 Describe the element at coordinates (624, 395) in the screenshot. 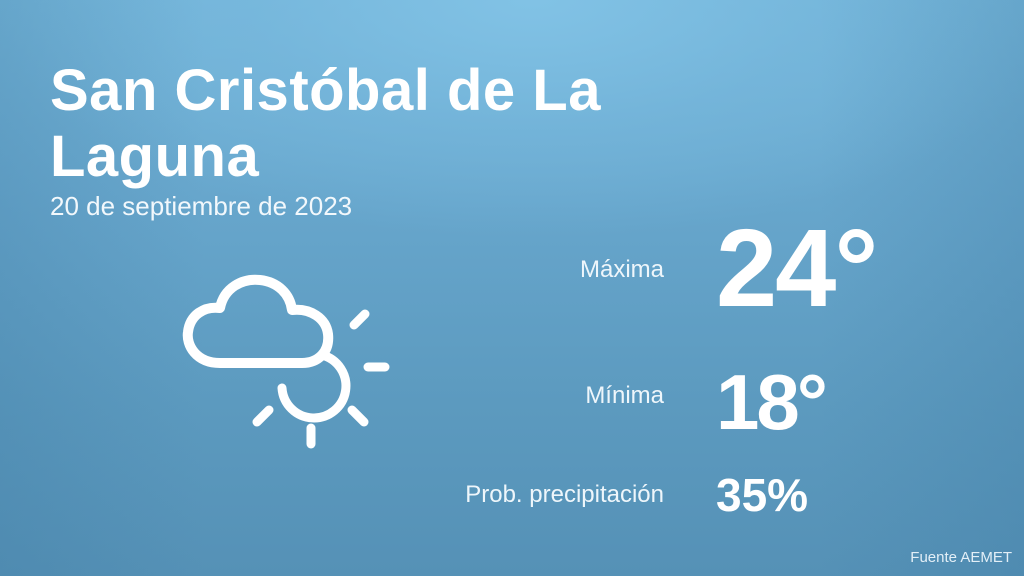

I see `min-temp-label: Mínima` at that location.